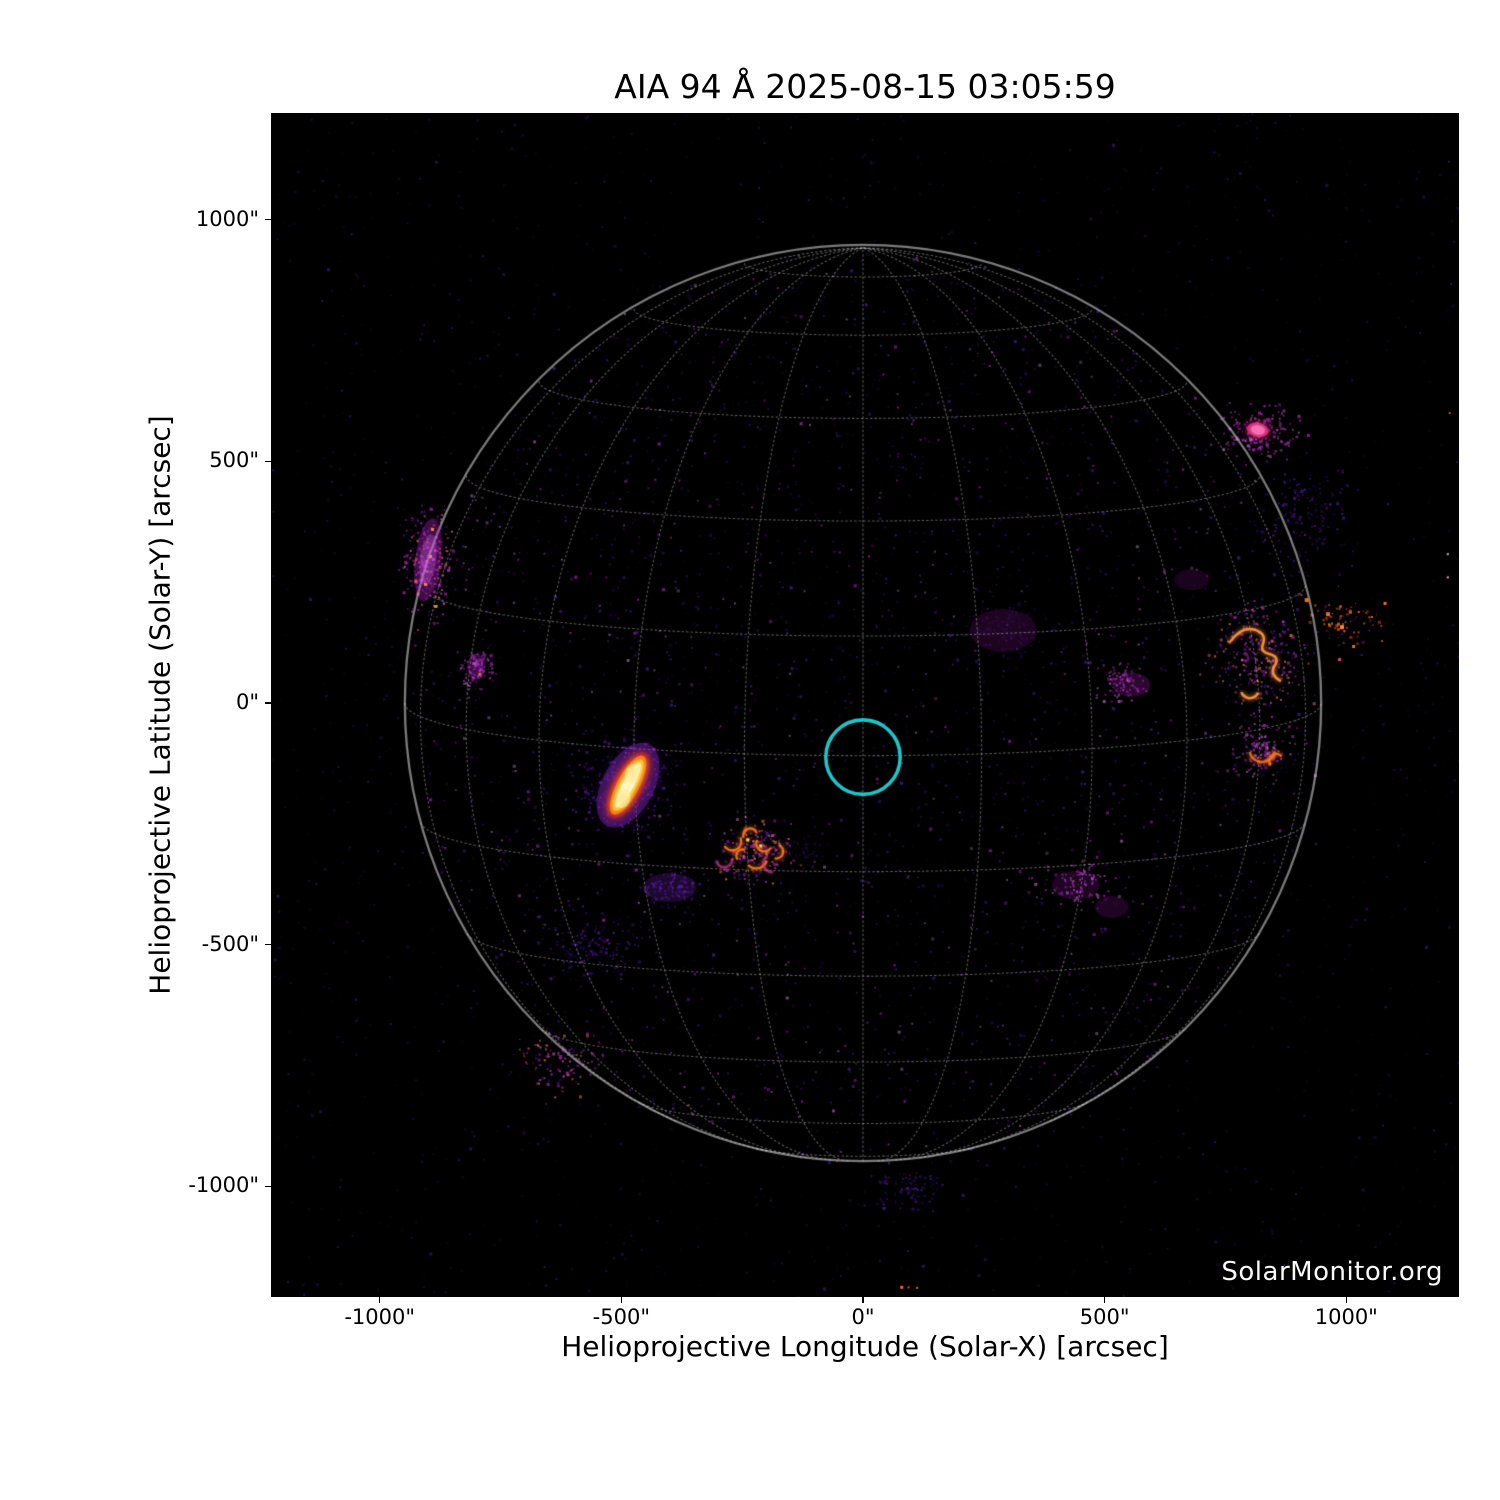 The width and height of the screenshot is (1500, 1500). I want to click on y-tick-label: -500", so click(230, 943).